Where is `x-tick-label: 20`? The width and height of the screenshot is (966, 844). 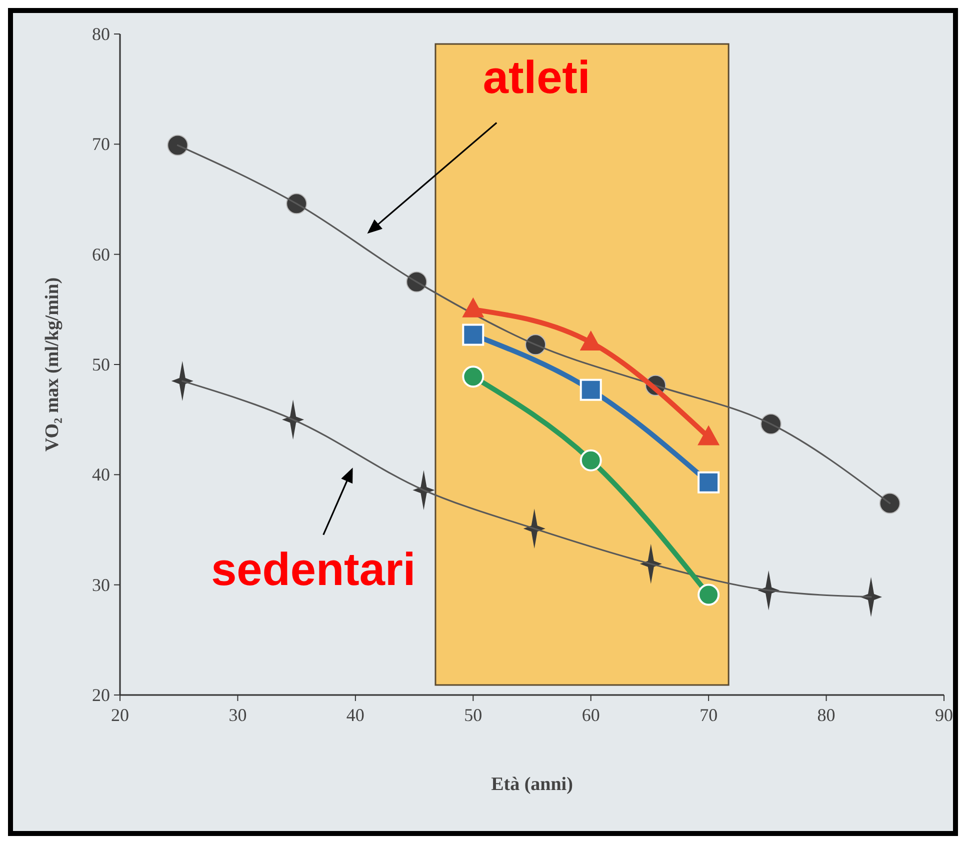 x-tick-label: 20 is located at coordinates (120, 715).